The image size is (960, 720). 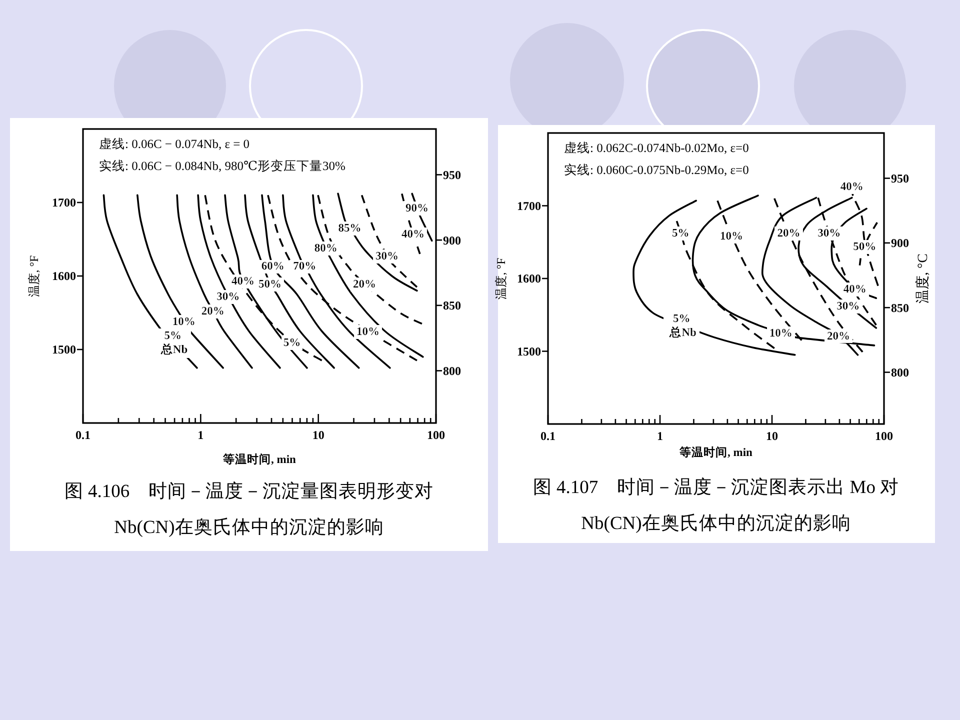 What do you see at coordinates (656, 148) in the screenshot?
I see `annotation: 虚线: 0.062C-0.074Nb-0.02Mo, ε=0` at bounding box center [656, 148].